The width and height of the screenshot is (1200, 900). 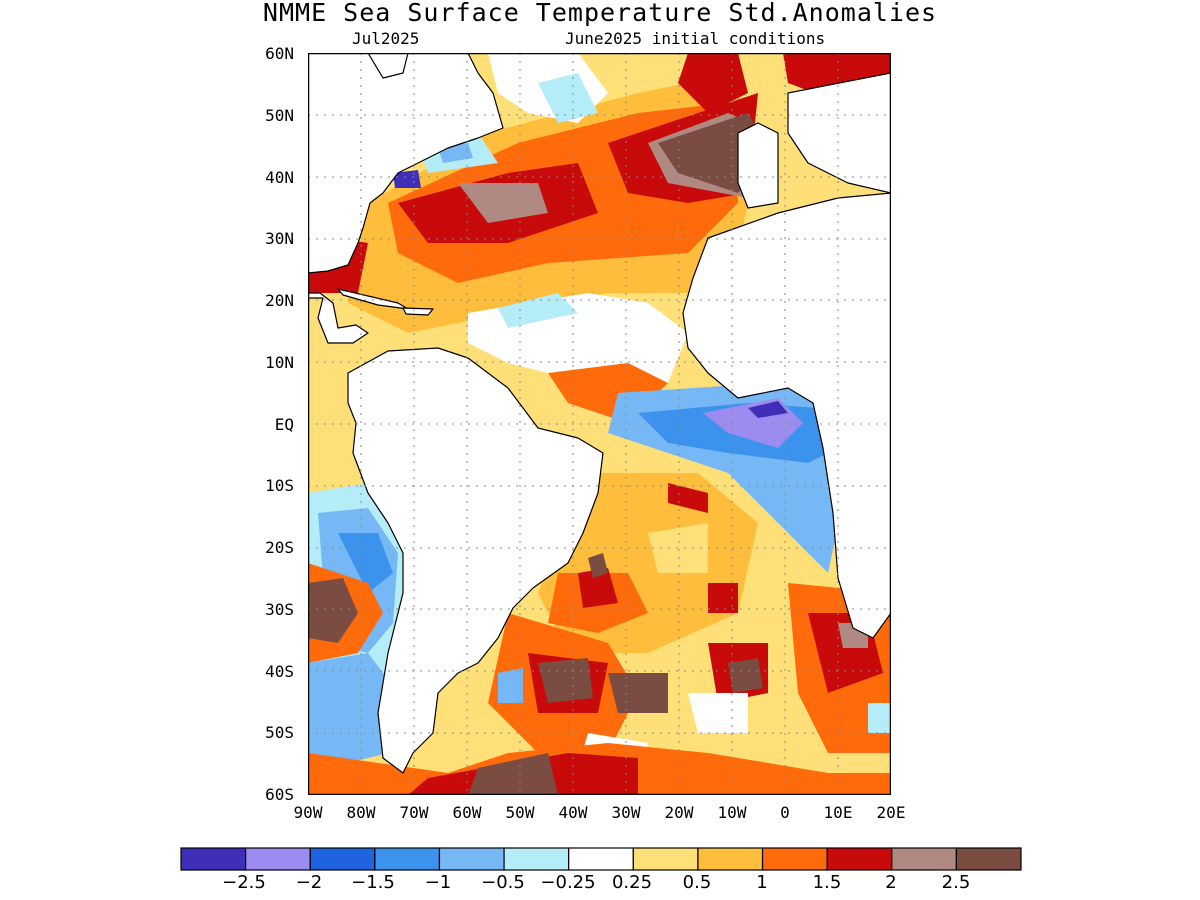 What do you see at coordinates (891, 882) in the screenshot?
I see `colorbar-label: 2` at bounding box center [891, 882].